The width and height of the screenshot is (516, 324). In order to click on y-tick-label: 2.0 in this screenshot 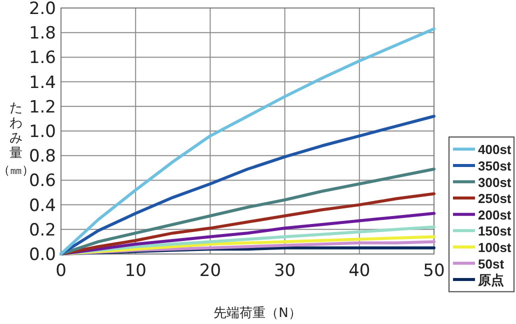, I will do `click(42, 9)`.